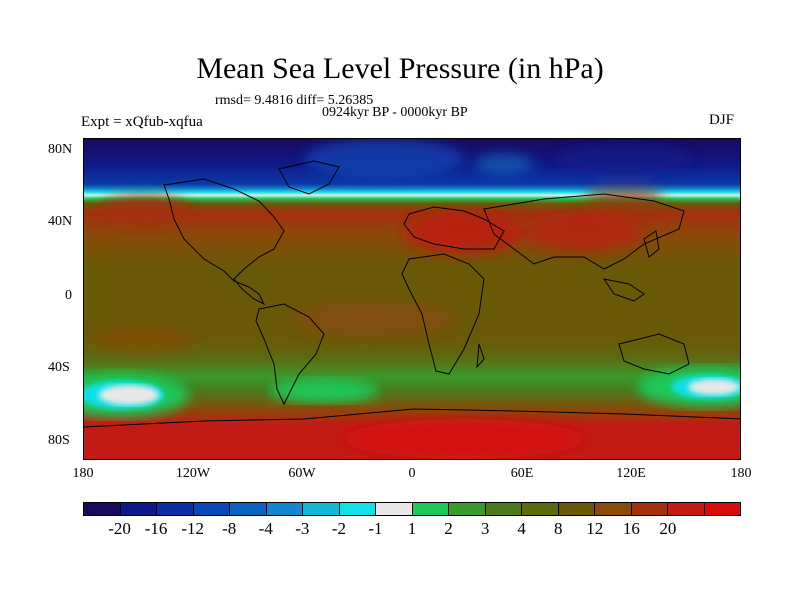 The height and width of the screenshot is (600, 800). I want to click on colorbar-label: 16, so click(631, 528).